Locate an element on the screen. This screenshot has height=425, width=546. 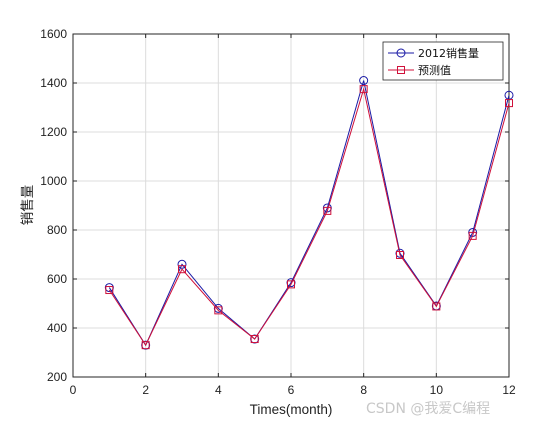
x-tick-label-0: 0 is located at coordinates (73, 390).